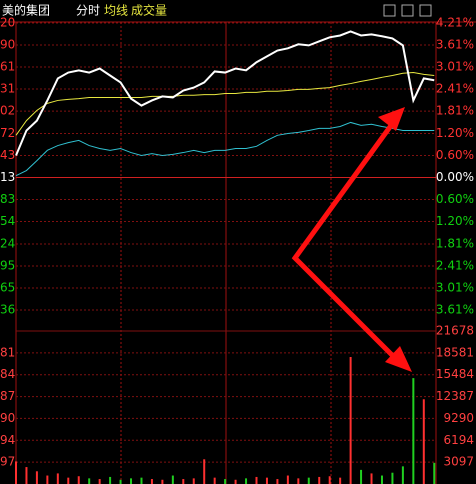 The height and width of the screenshot is (484, 476). Describe the element at coordinates (455, 396) in the screenshot. I see `volume-tick-label: 12387` at that location.